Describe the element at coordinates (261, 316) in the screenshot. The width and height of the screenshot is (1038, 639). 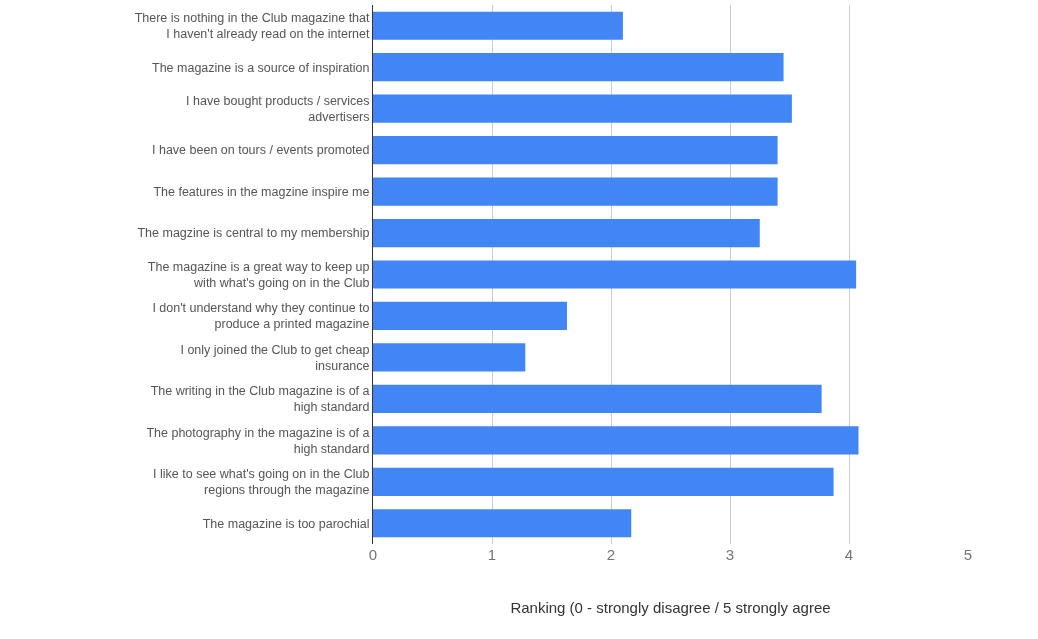
I see `y-tick-label: I don't understand why they continue to produce a printed magazine` at that location.